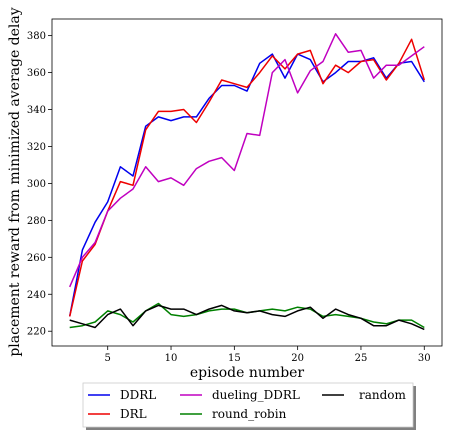 This screenshot has height=433, width=452. What do you see at coordinates (36, 73) in the screenshot?
I see `y-tick-label: 360` at bounding box center [36, 73].